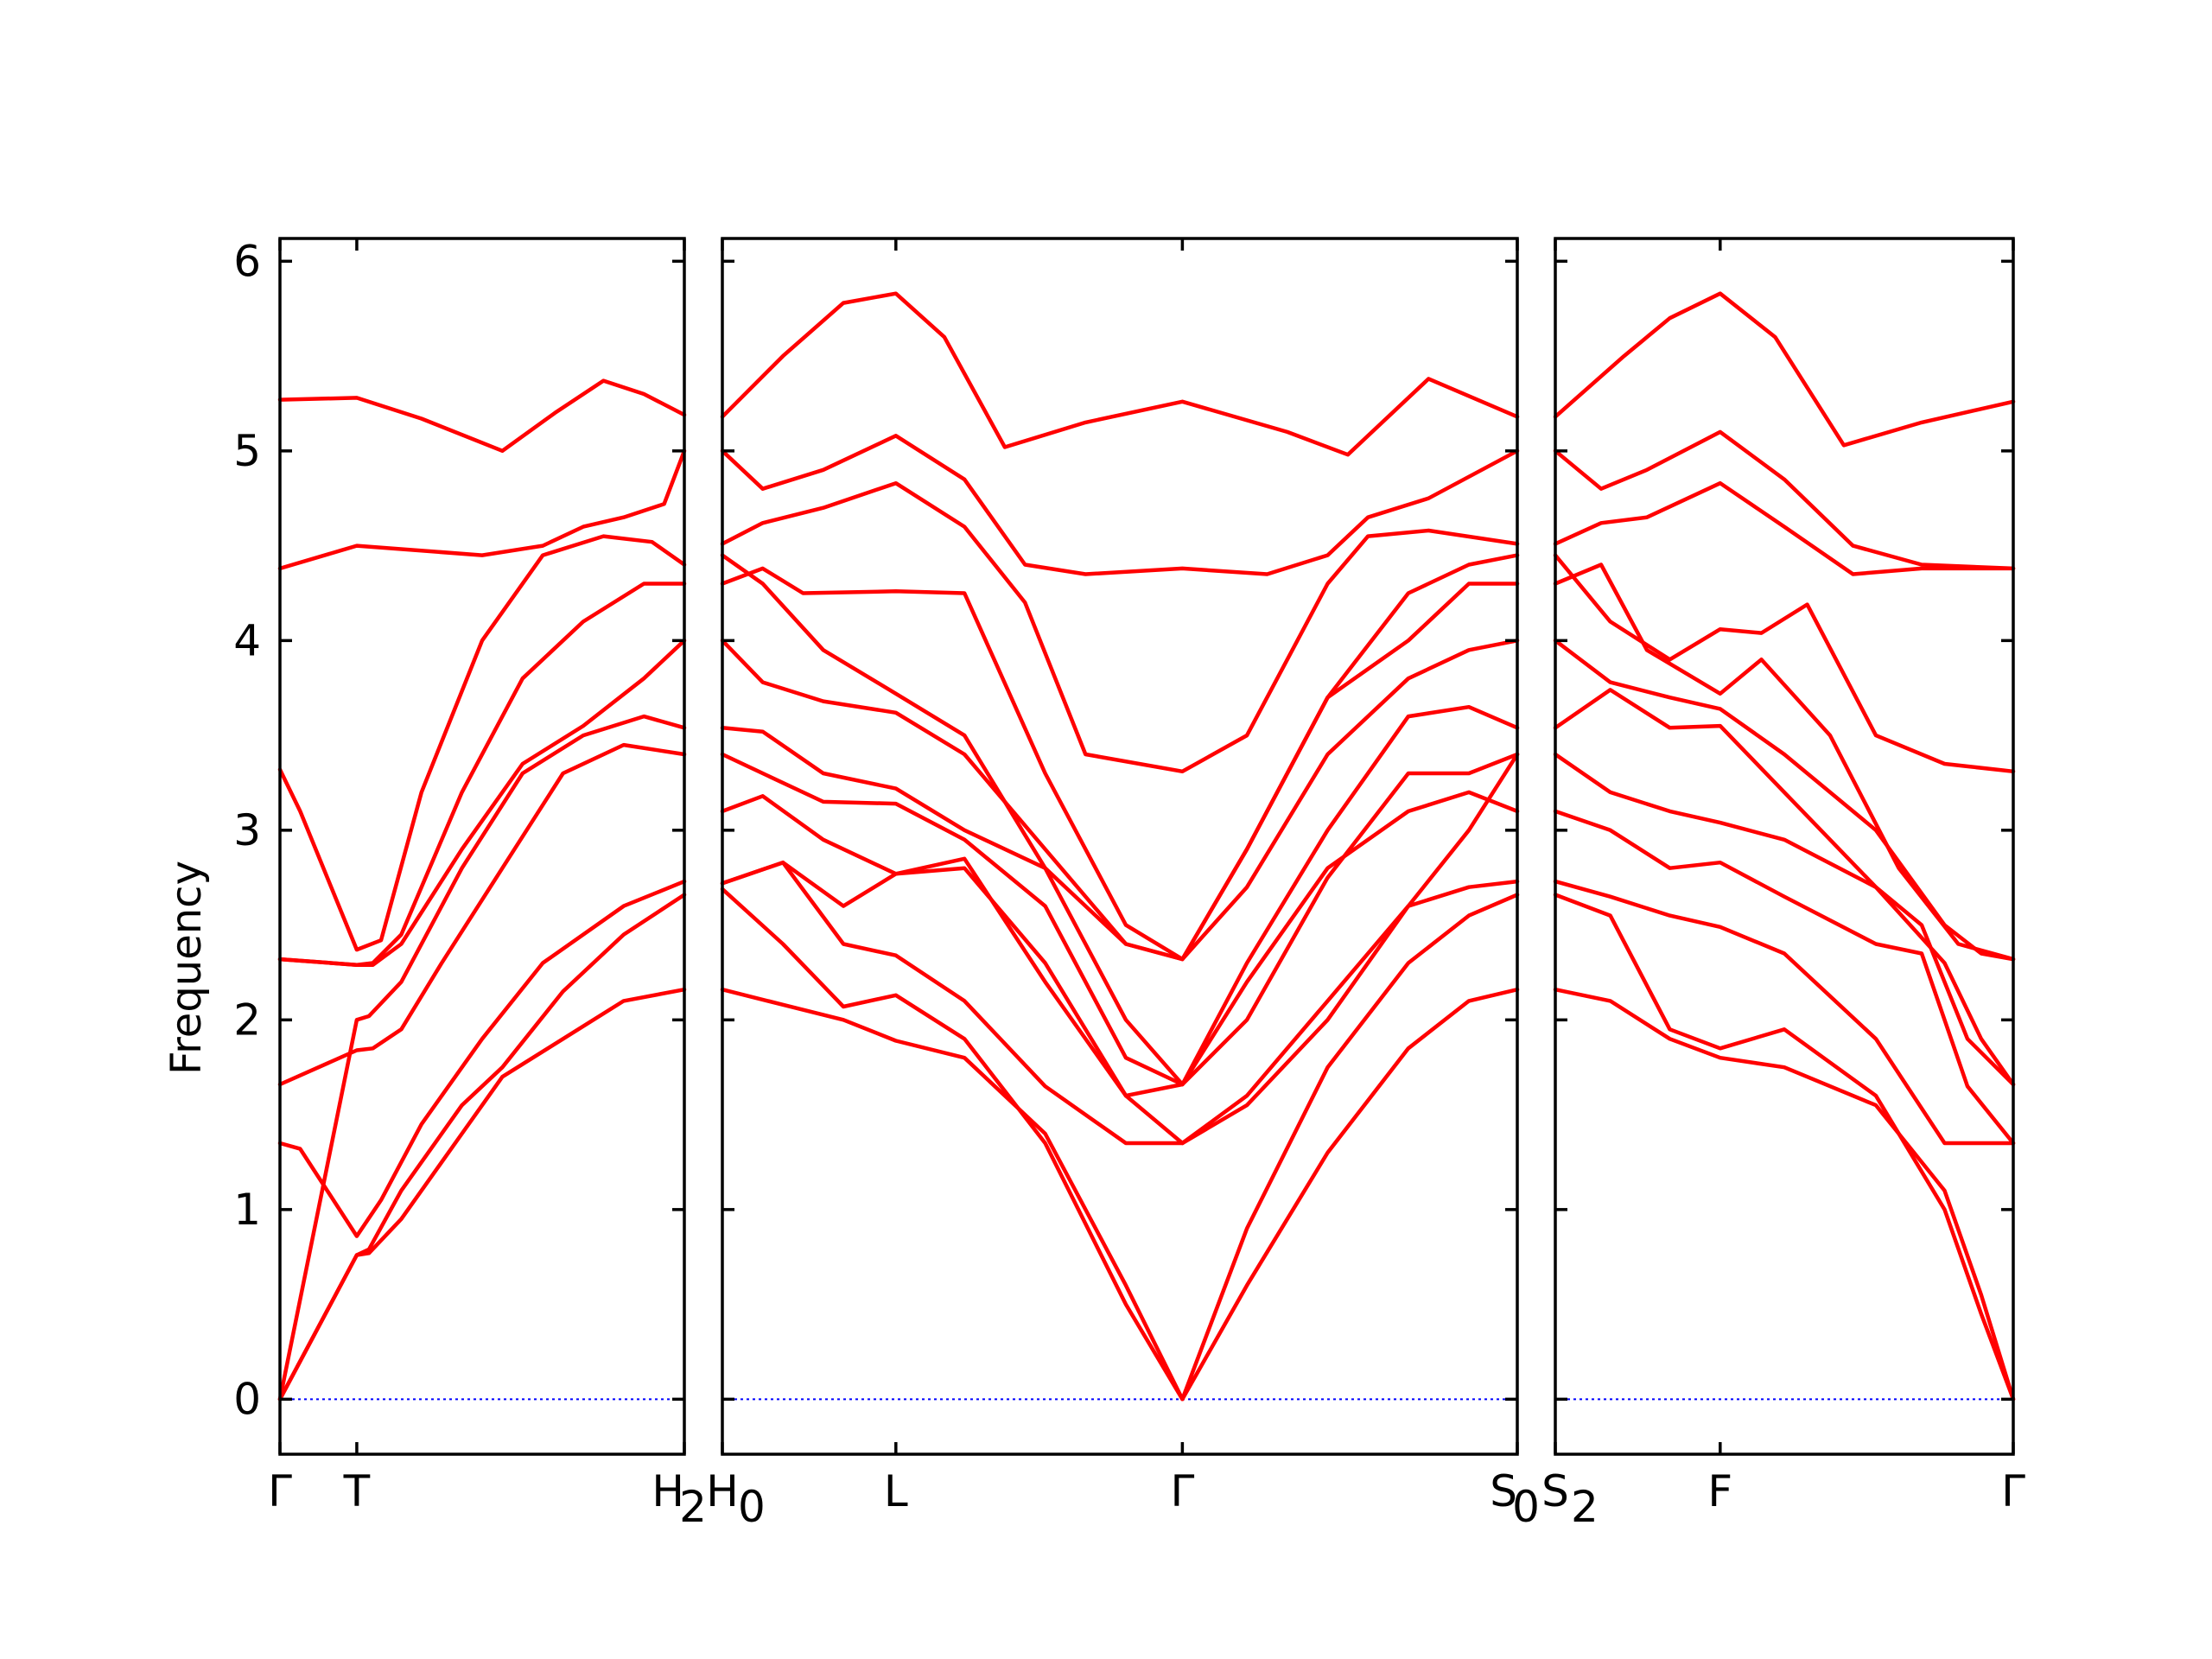 Image resolution: width=2212 pixels, height=1659 pixels. What do you see at coordinates (186, 968) in the screenshot?
I see `y-axis-label: Frequency` at bounding box center [186, 968].